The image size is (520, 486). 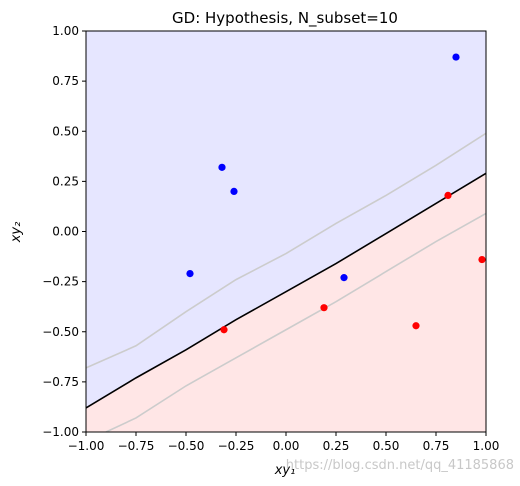 What do you see at coordinates (286, 446) in the screenshot?
I see `x-tick-label: 0.00` at bounding box center [286, 446].